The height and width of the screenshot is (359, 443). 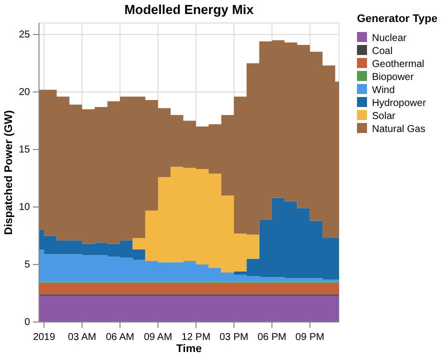 What do you see at coordinates (120, 337) in the screenshot?
I see `x-tick-label: 06 AM` at bounding box center [120, 337].